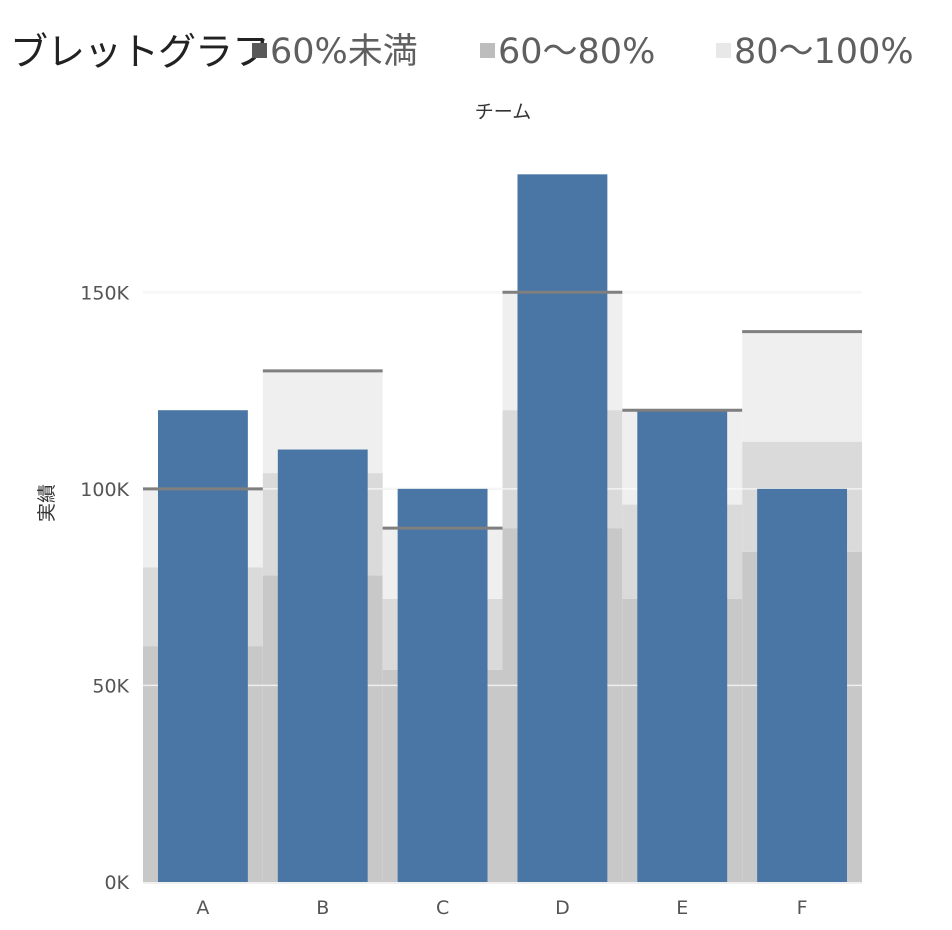 The image size is (952, 930). Describe the element at coordinates (682, 908) in the screenshot. I see `x-tick-label: E` at that location.